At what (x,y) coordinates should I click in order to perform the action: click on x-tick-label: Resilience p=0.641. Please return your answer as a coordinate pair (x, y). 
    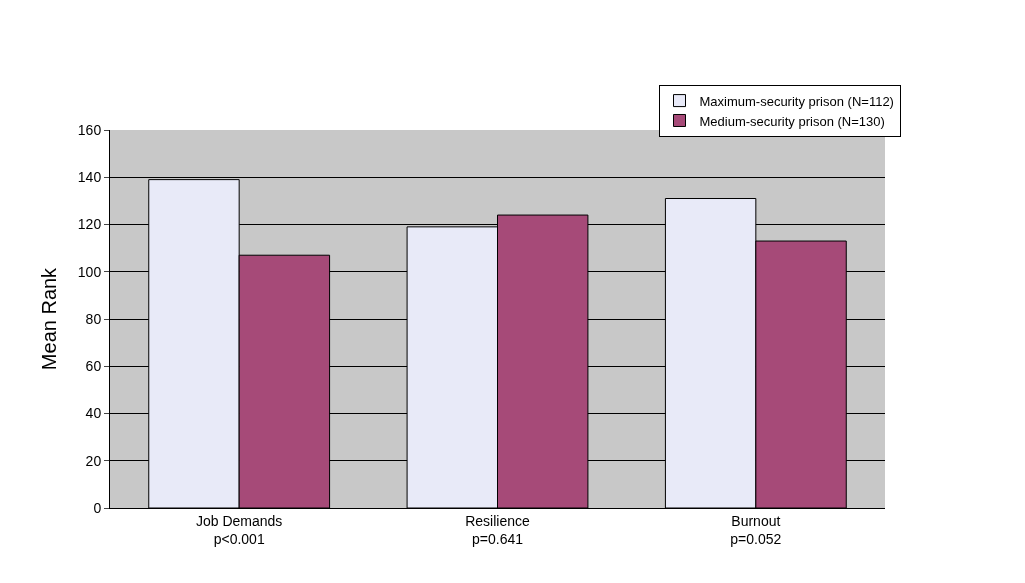
    Looking at the image, I should click on (497, 529).